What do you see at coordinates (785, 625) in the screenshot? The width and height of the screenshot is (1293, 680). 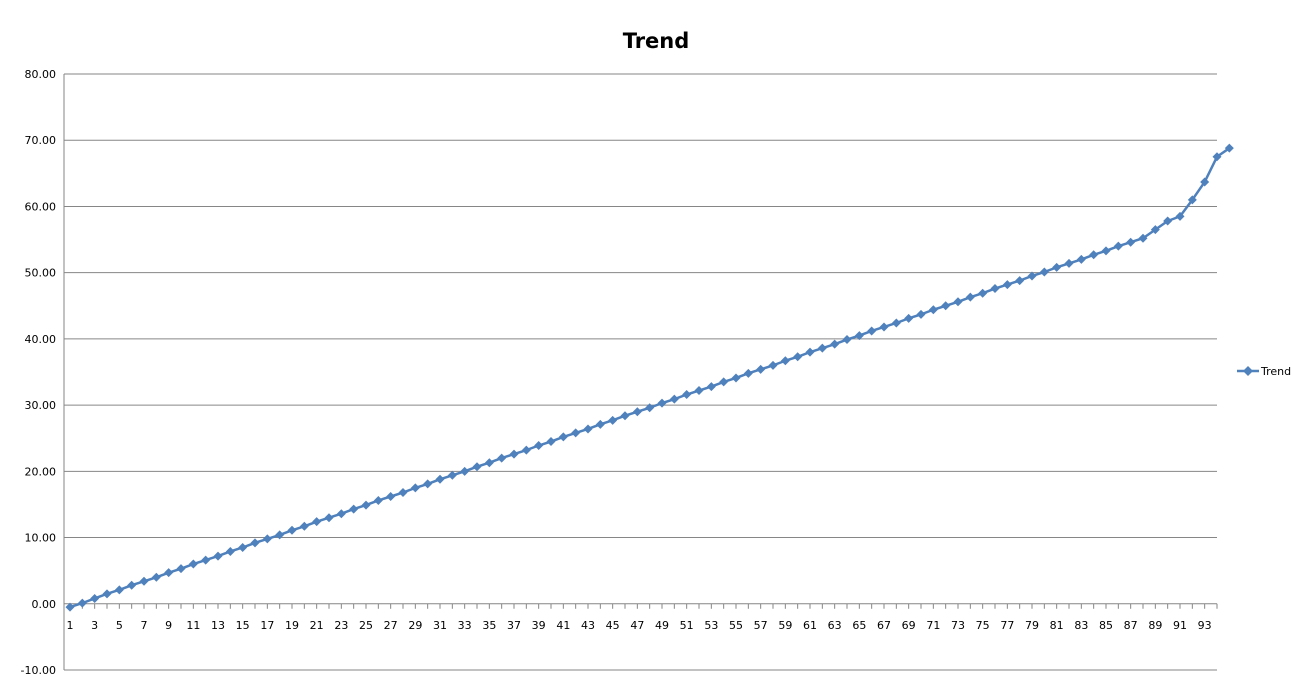 I see `x-tick-label: 59` at bounding box center [785, 625].